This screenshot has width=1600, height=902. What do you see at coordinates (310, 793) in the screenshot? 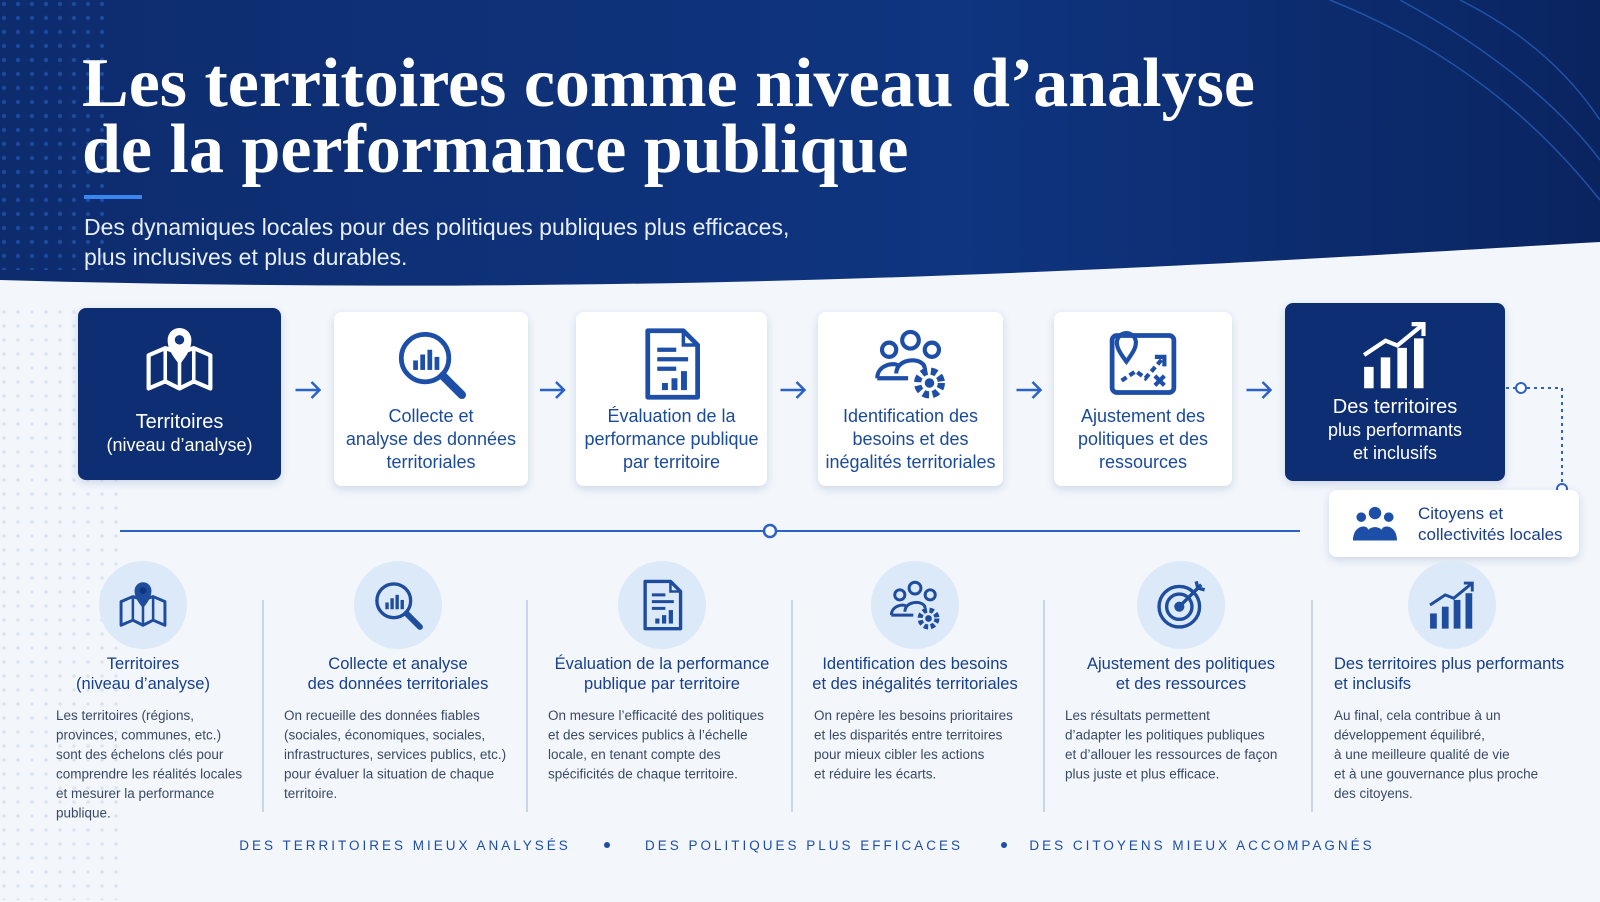
I see `detail-text: territoire.` at bounding box center [310, 793].